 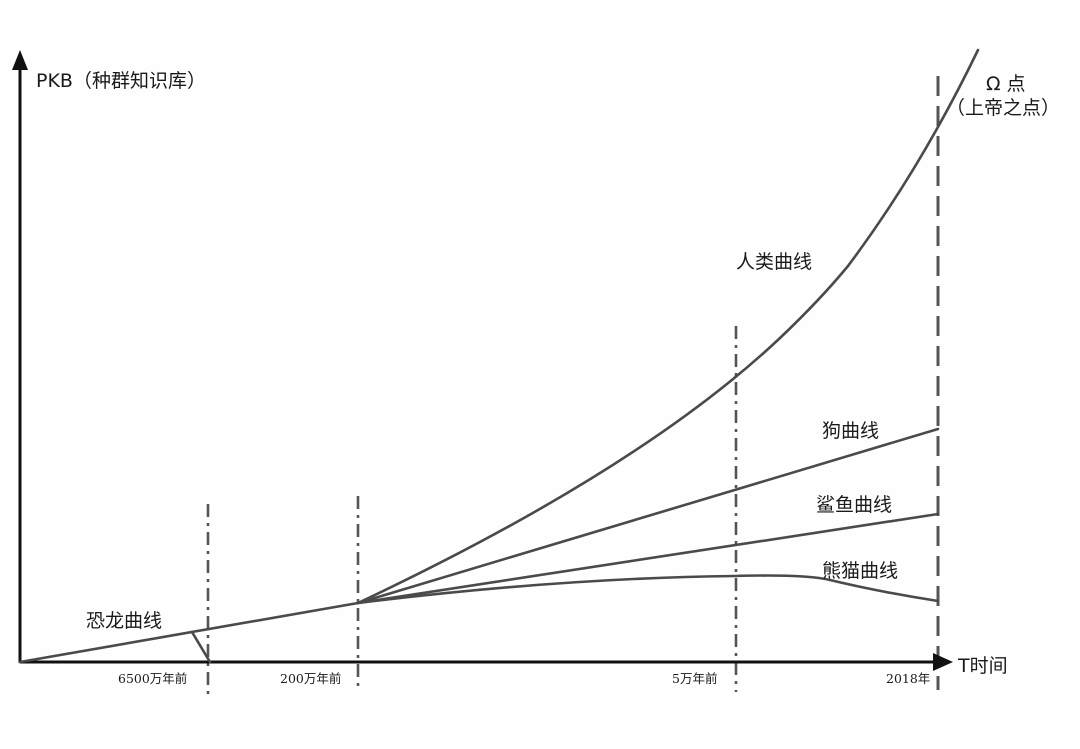 What do you see at coordinates (774, 262) in the screenshot?
I see `human-curve-label: 人类曲线` at bounding box center [774, 262].